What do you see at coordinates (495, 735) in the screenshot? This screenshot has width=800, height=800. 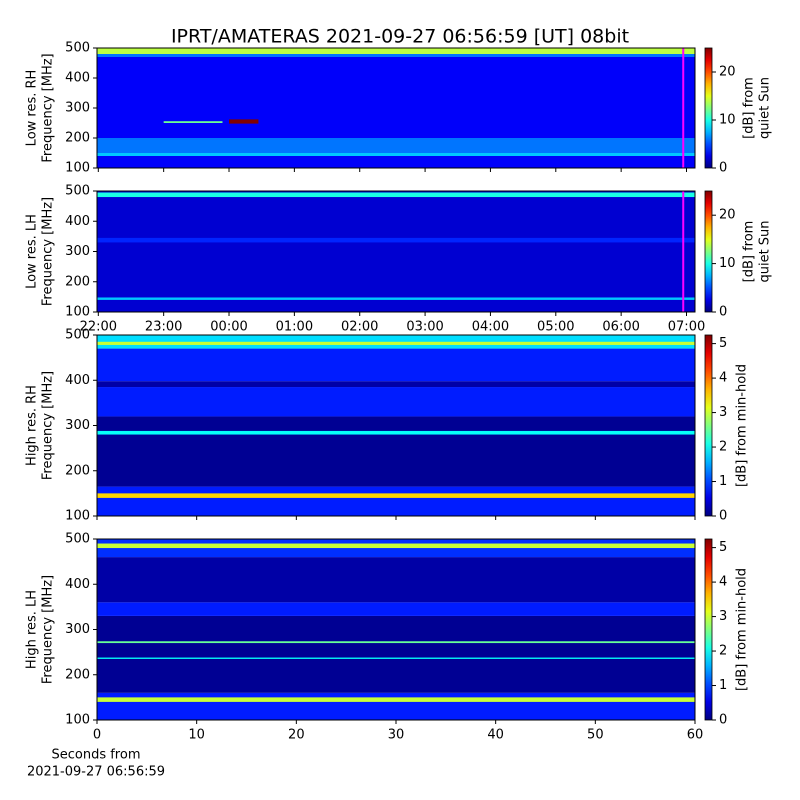 I see `x-tick-label: 40` at bounding box center [495, 735].